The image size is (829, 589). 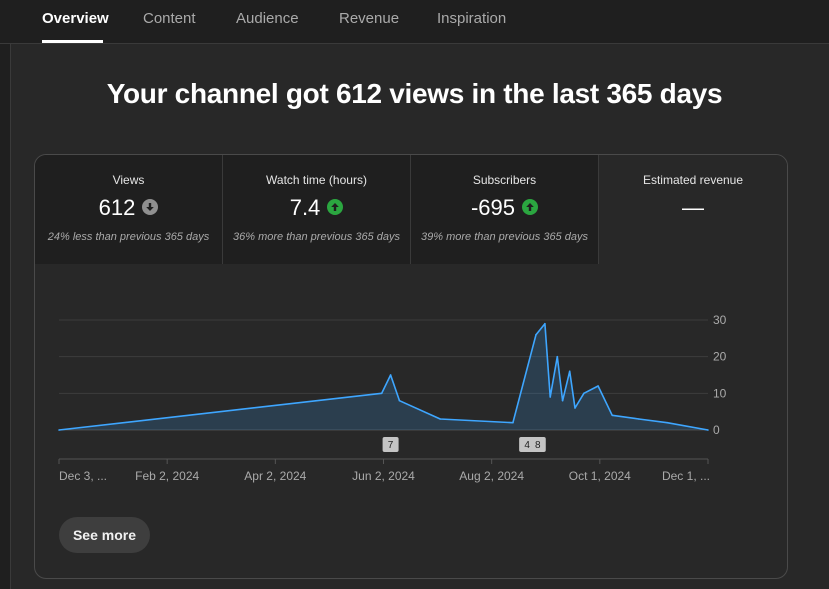 I want to click on annotation-marker: 7, so click(x=390, y=444).